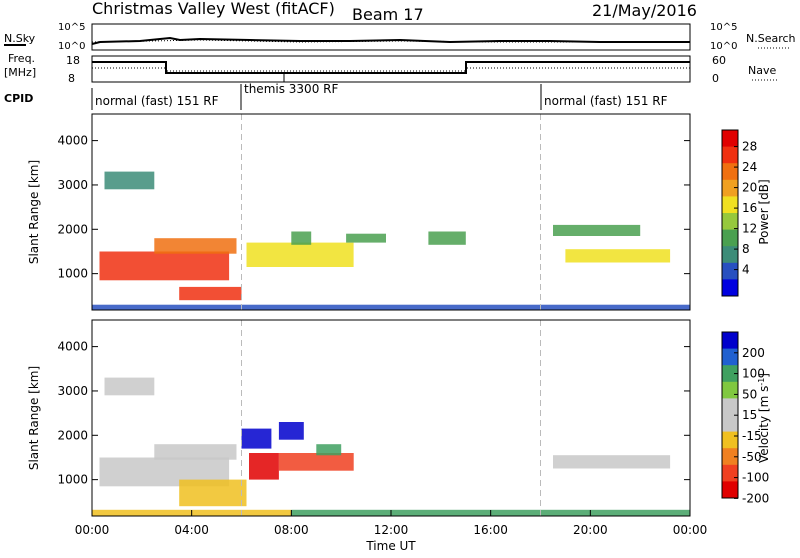  Describe the element at coordinates (21, 58) in the screenshot. I see `freq-label: Freq.` at that location.